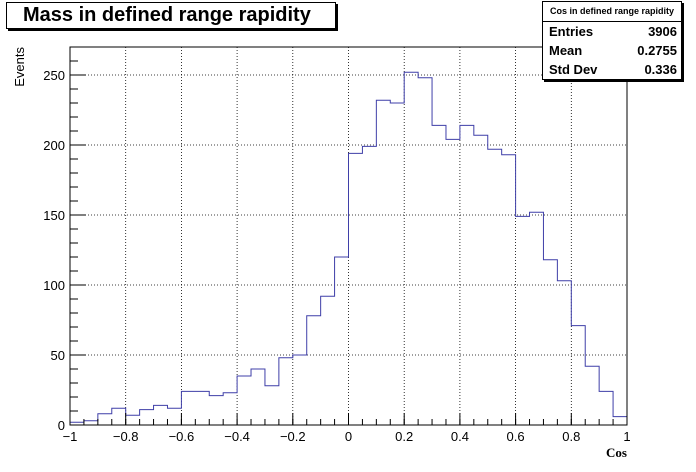  I want to click on y-tick-label: 100, so click(54, 285).